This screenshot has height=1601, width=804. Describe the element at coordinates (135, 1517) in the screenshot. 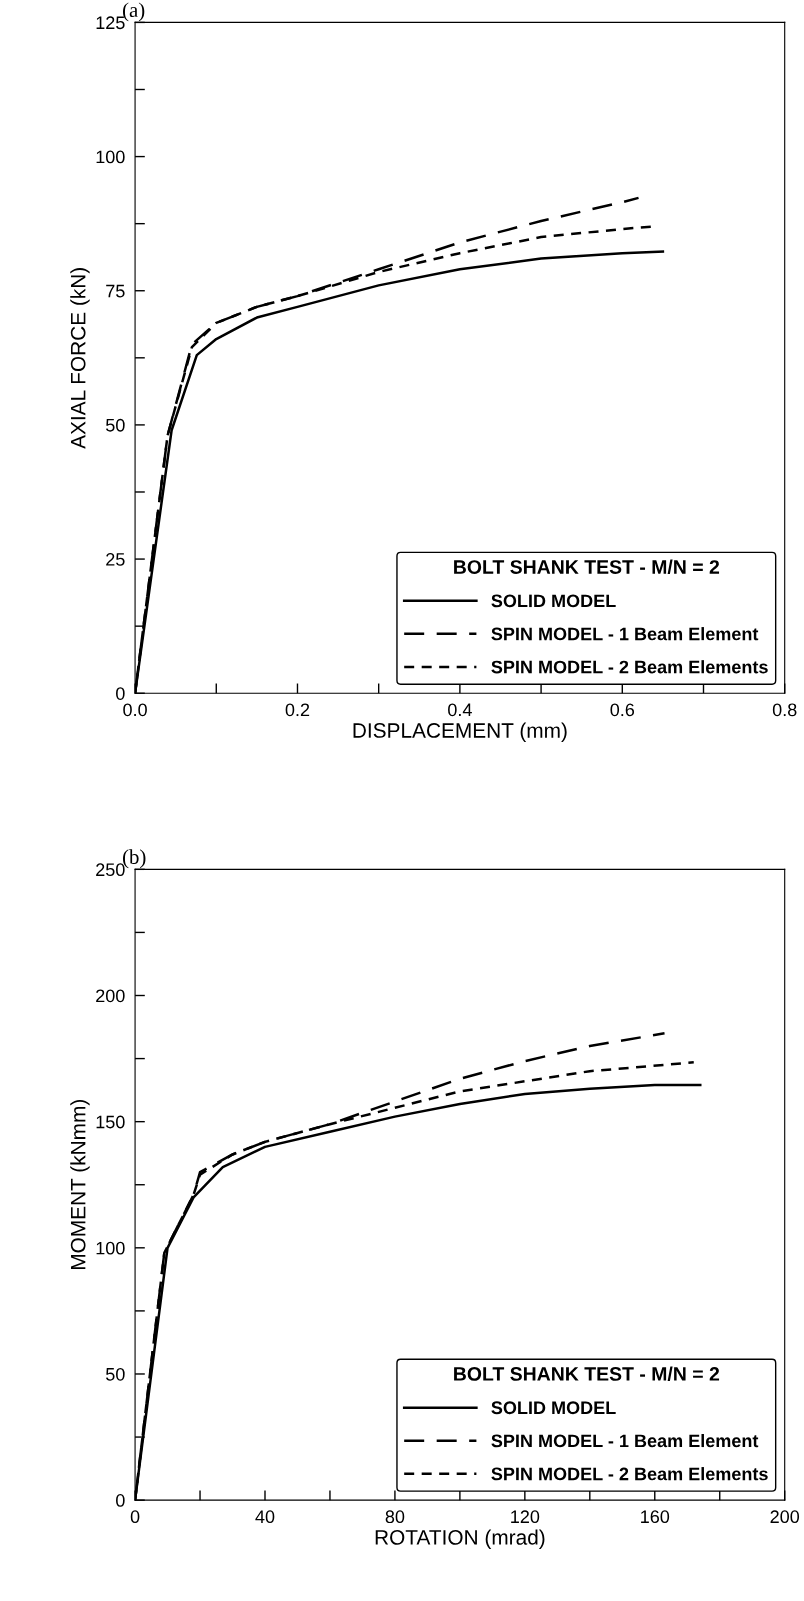

I see `x-tick-label: 0` at that location.